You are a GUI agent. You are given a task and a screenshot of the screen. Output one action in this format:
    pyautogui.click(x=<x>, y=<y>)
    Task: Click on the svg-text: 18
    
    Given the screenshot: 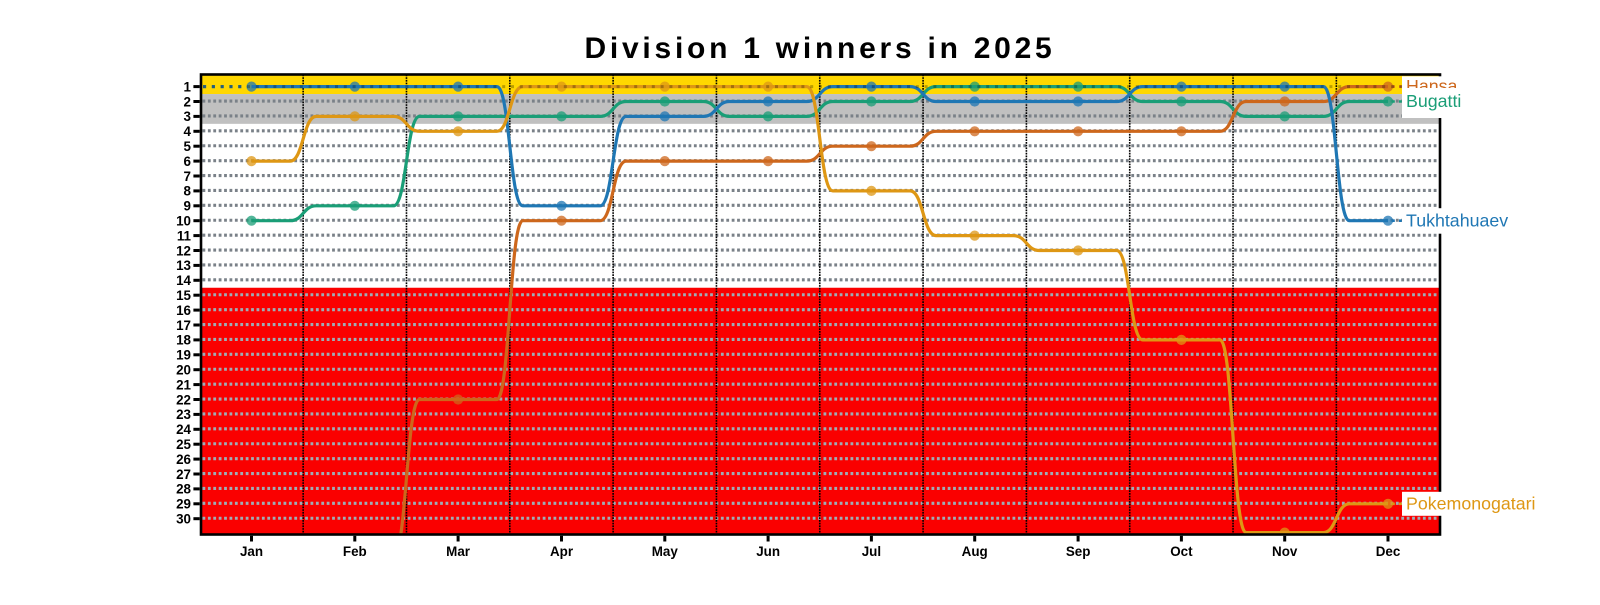 What is the action you would take?
    pyautogui.click(x=183, y=340)
    